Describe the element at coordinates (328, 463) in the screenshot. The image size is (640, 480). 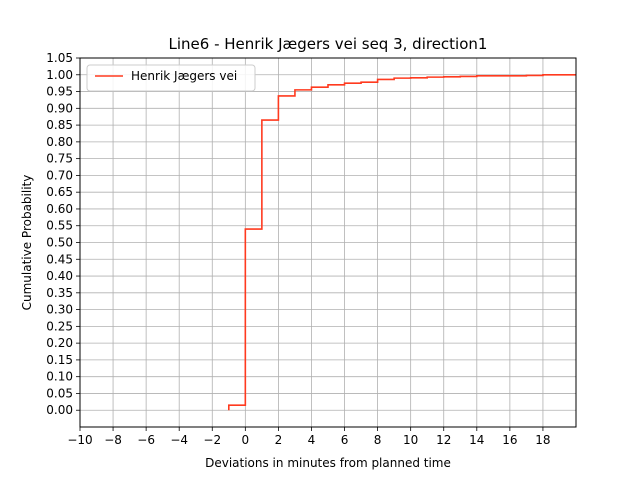
I see `x-axis-label: Deviations in minutes from planned time` at that location.